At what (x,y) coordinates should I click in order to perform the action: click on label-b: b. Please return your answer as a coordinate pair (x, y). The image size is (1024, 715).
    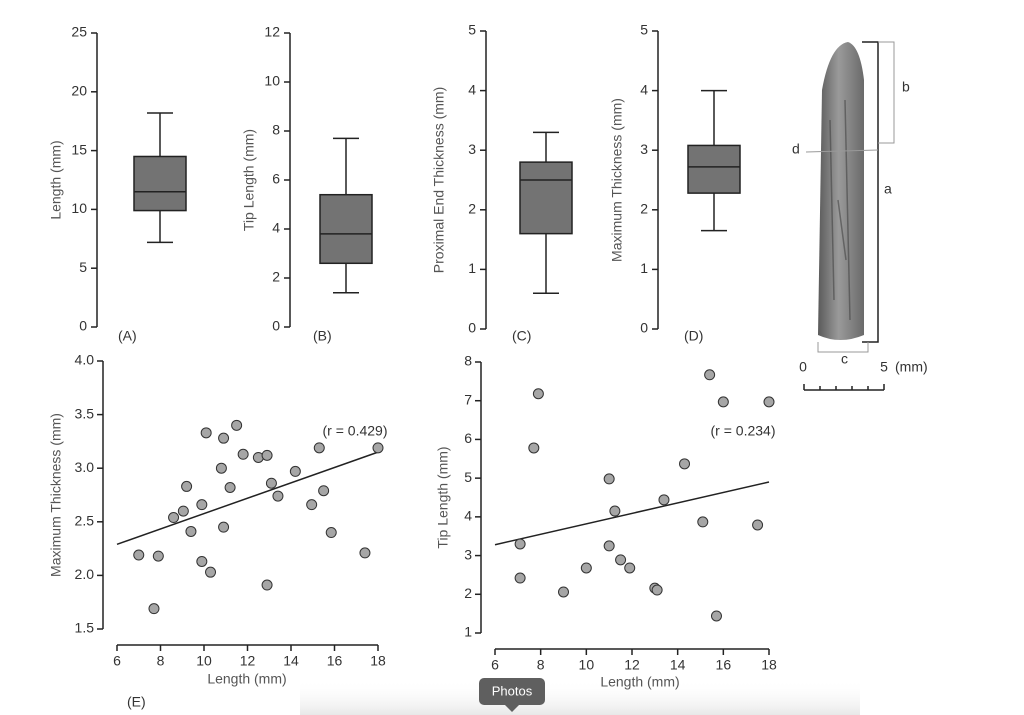
    Looking at the image, I should click on (906, 87).